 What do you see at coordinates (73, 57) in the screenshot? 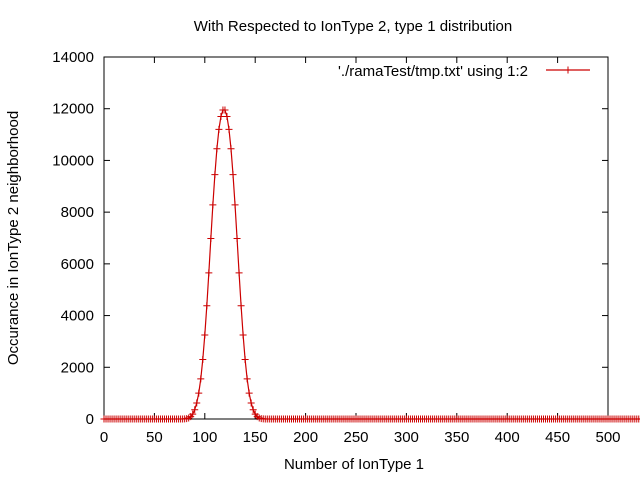
I see `y-tick-label: 14000` at bounding box center [73, 57].